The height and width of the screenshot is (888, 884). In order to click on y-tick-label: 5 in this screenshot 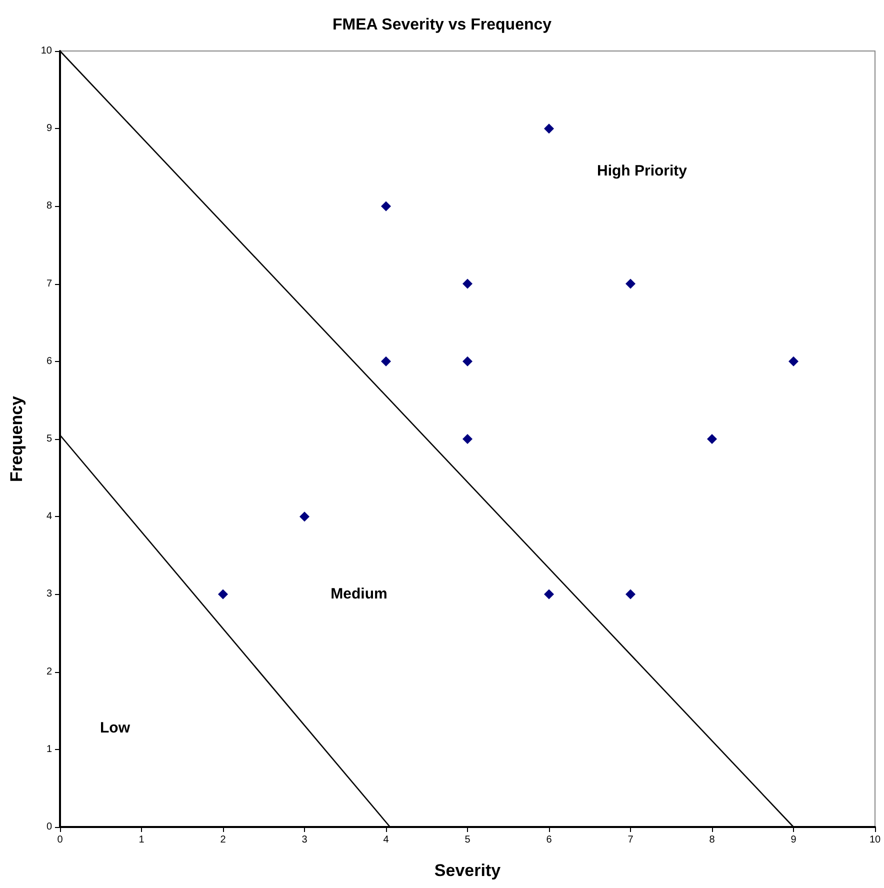, I will do `click(49, 439)`.